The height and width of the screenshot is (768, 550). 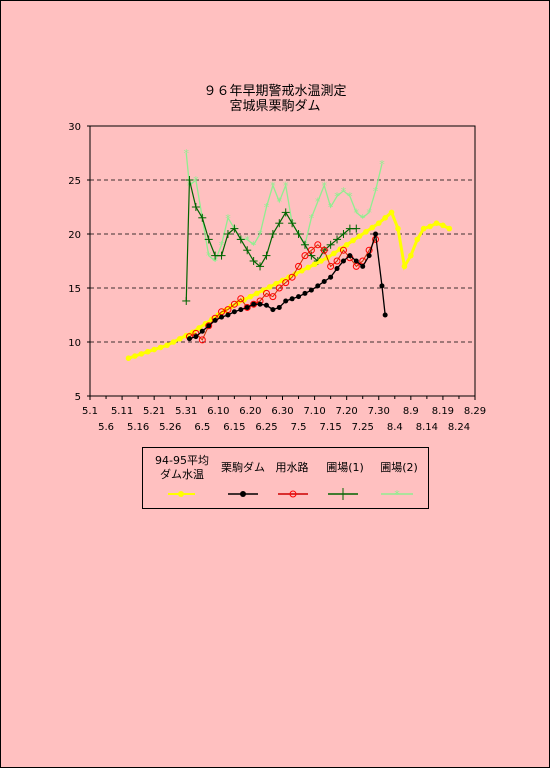 I want to click on legend-swatch-dam, so click(x=243, y=494).